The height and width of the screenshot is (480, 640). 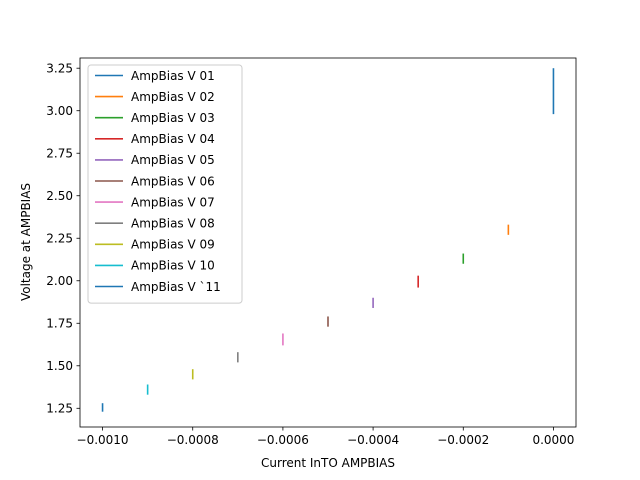 I want to click on legend-entry-label: AmpBias V 10, so click(x=173, y=266).